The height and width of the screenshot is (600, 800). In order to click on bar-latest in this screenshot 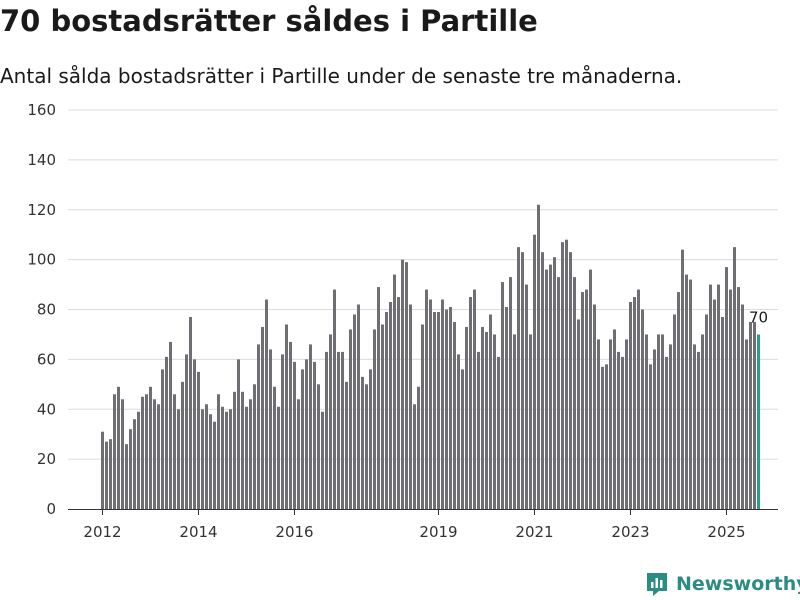, I will do `click(758, 421)`.